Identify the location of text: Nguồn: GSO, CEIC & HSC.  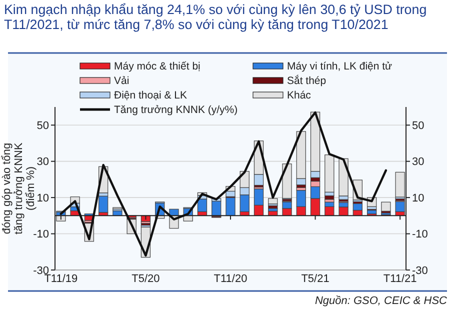
(381, 301).